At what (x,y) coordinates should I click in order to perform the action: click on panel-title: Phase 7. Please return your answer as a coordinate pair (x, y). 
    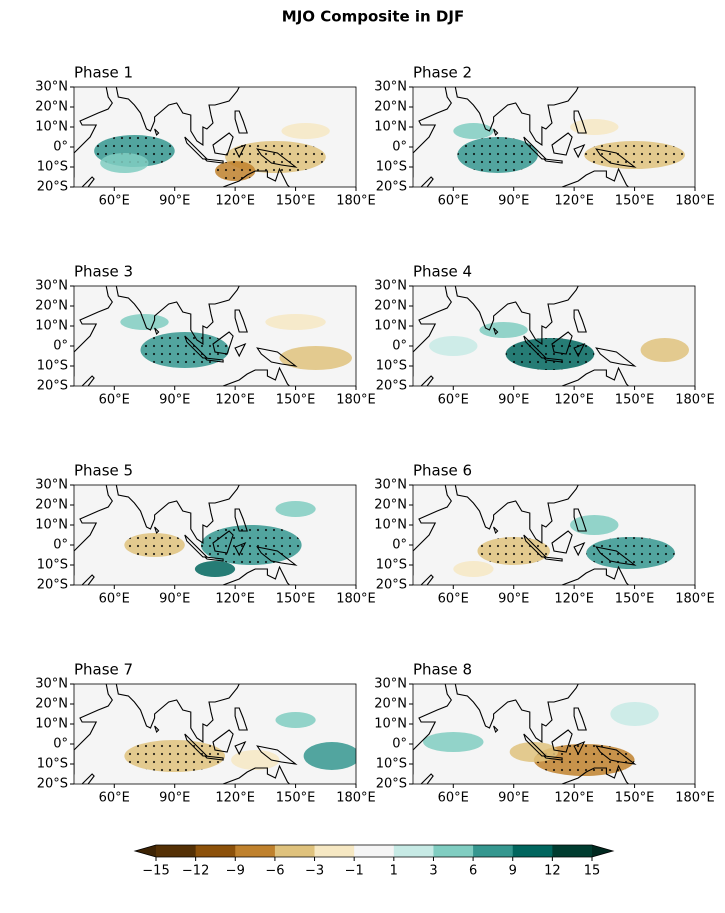
    Looking at the image, I should click on (103, 670).